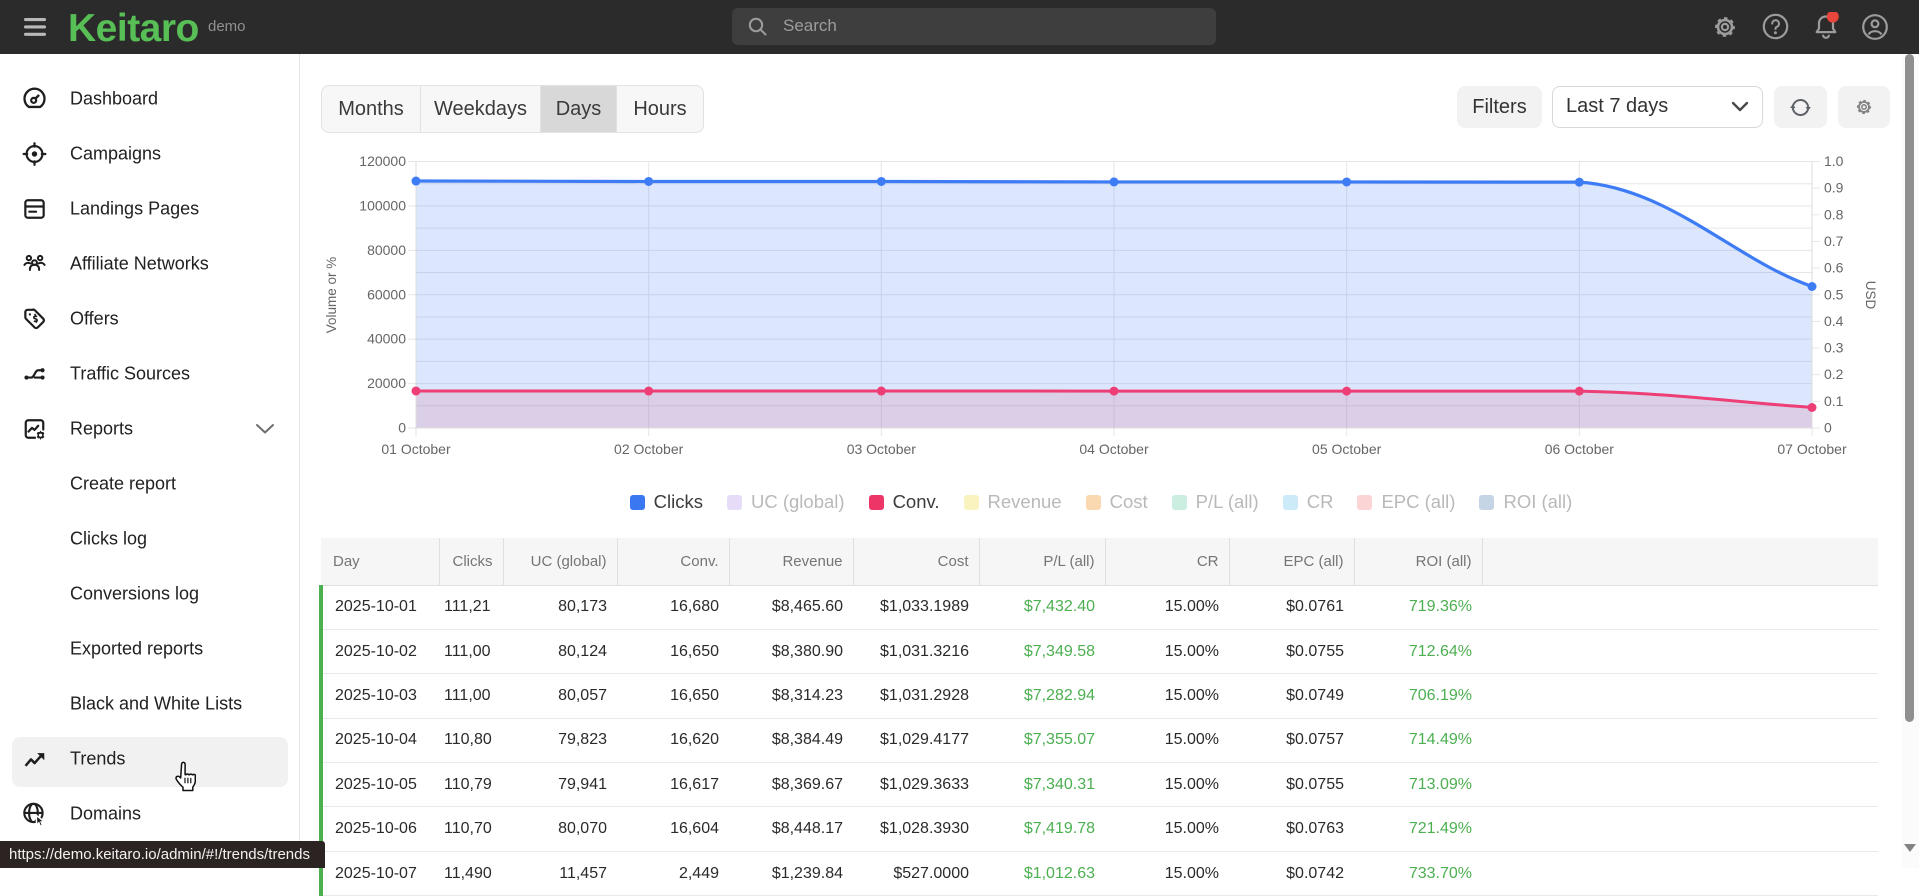 The height and width of the screenshot is (896, 1919). Describe the element at coordinates (386, 339) in the screenshot. I see `svg-text: 40000` at that location.